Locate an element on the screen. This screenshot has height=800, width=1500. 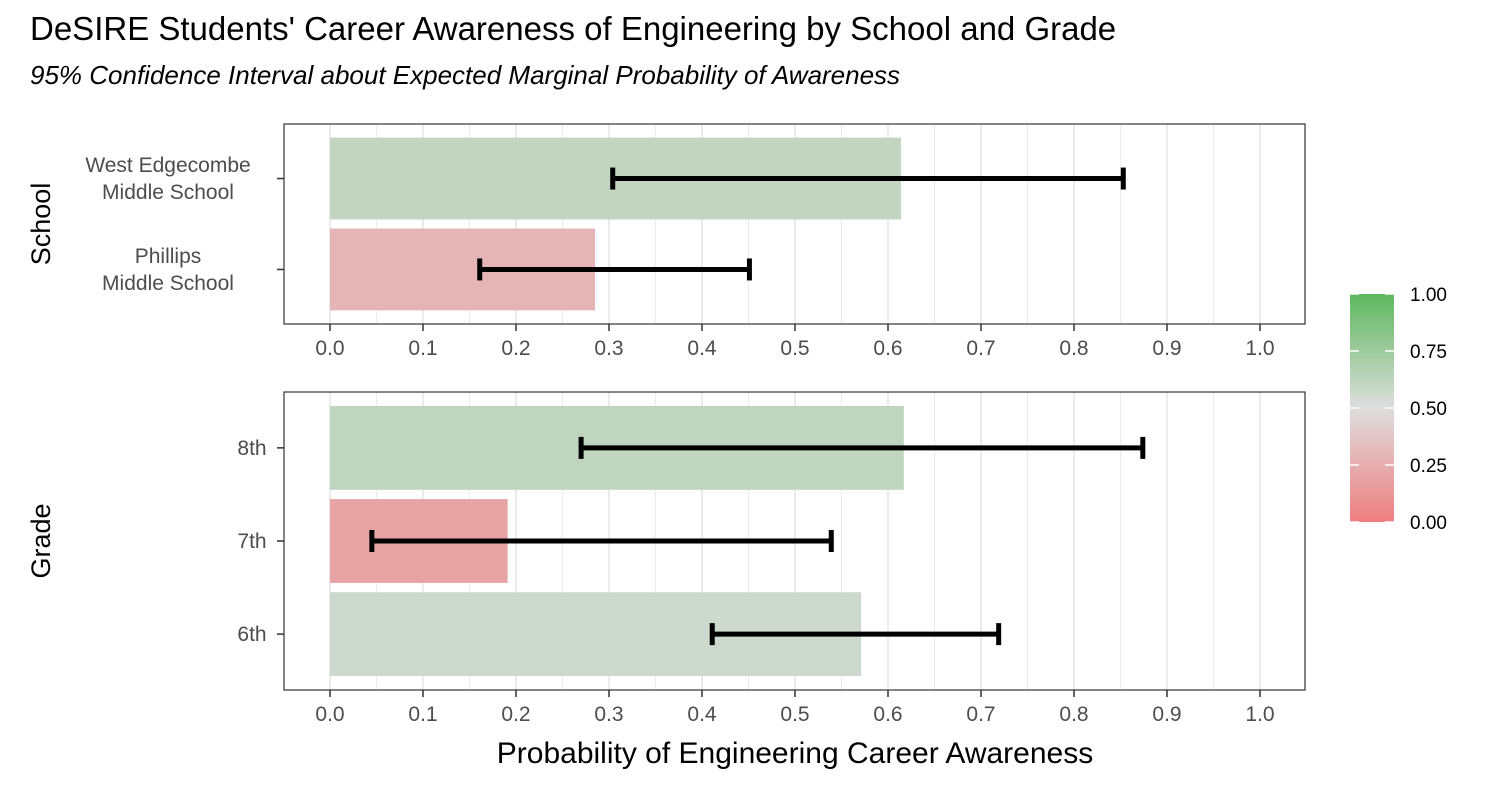
y-tick-label: 6th is located at coordinates (251, 634).